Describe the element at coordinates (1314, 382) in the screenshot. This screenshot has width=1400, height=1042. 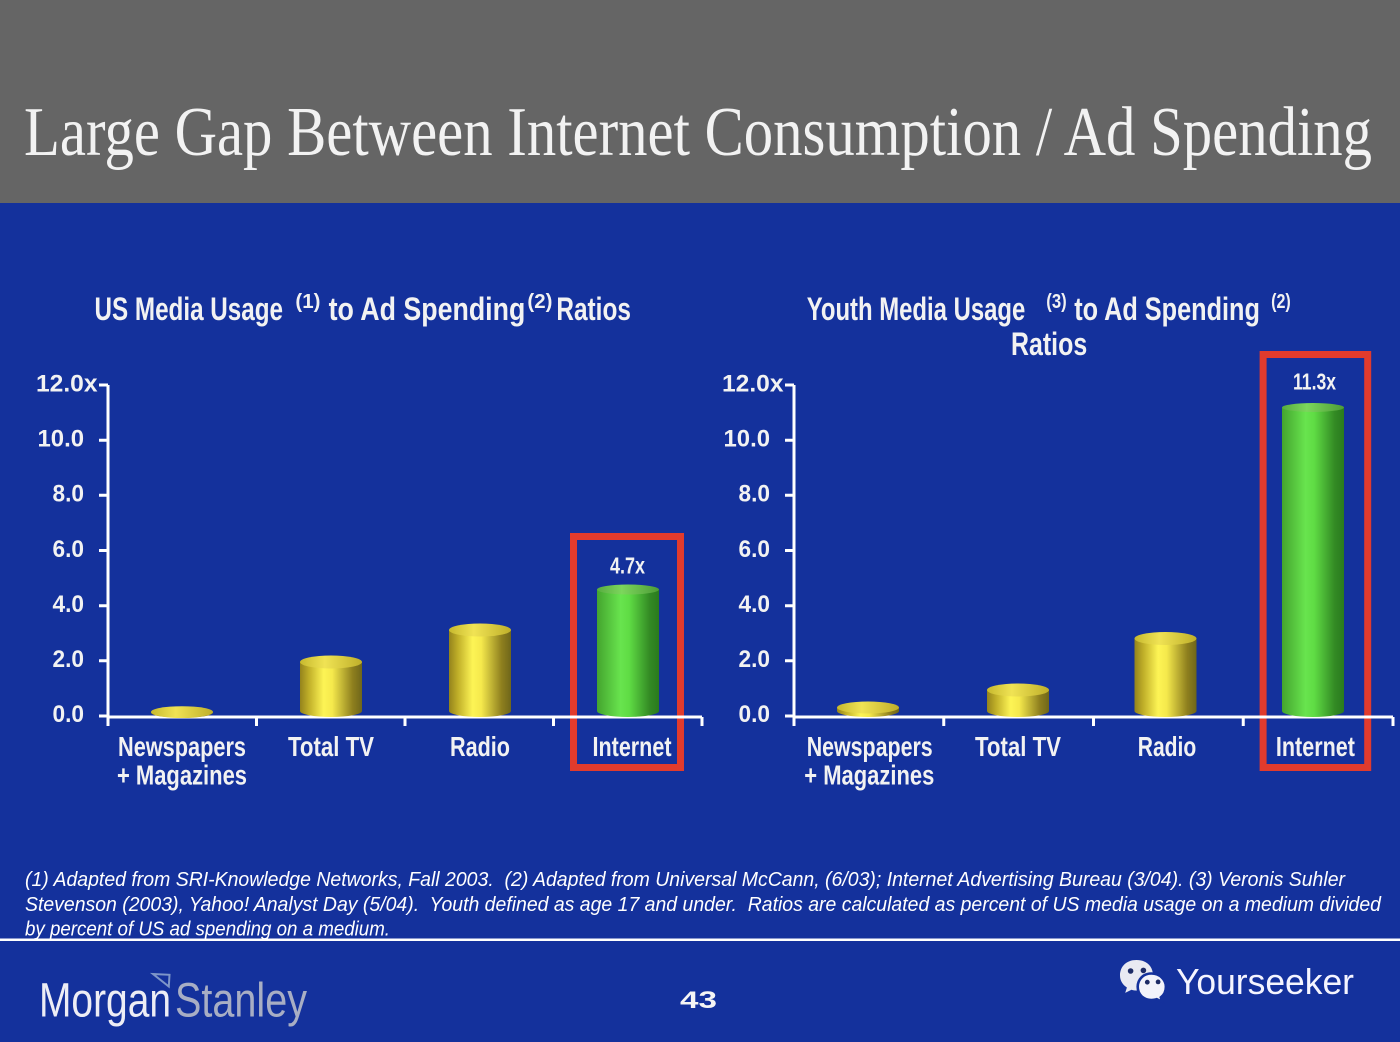
I see `svg-text: 11.3x` at that location.